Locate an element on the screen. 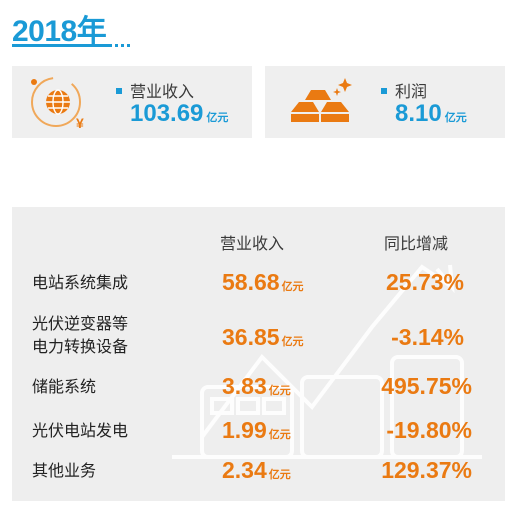  title-underline is located at coordinates (62, 45).